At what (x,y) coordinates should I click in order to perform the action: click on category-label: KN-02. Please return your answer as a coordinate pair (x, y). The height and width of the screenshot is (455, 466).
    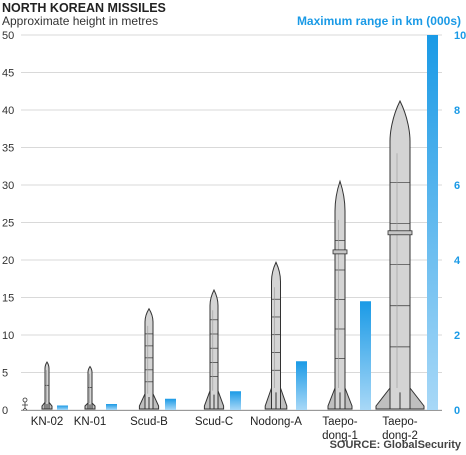
    Looking at the image, I should click on (47, 422).